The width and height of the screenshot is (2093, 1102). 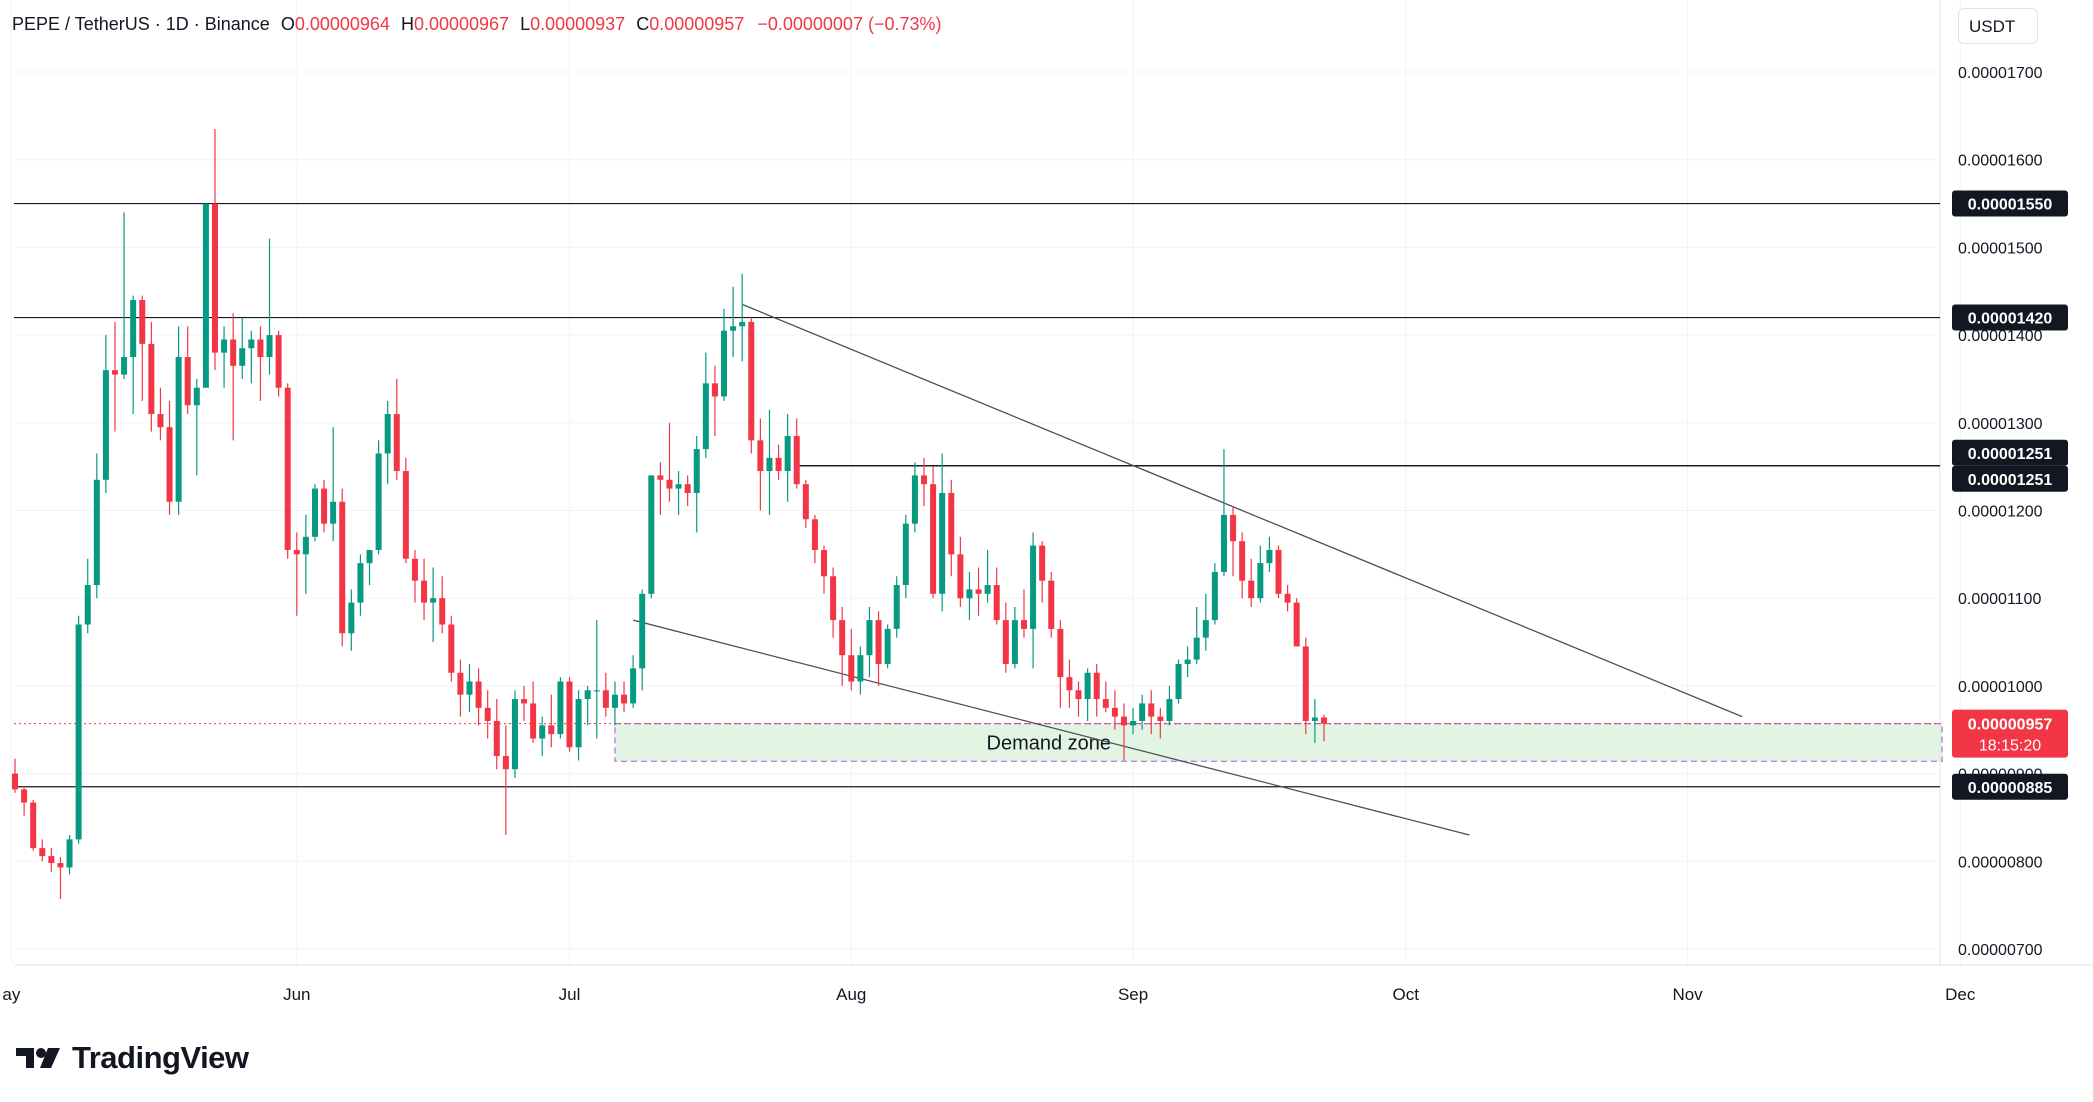 I want to click on brand-name: TradingView, so click(x=160, y=1057).